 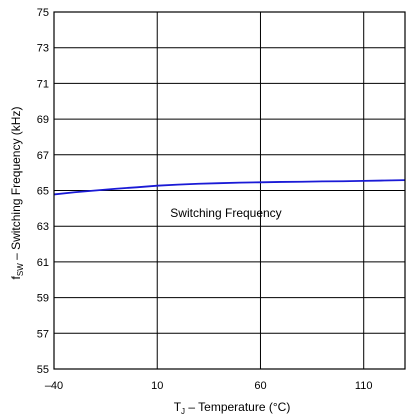 I want to click on y-tick-label: 61, so click(x=43, y=263).